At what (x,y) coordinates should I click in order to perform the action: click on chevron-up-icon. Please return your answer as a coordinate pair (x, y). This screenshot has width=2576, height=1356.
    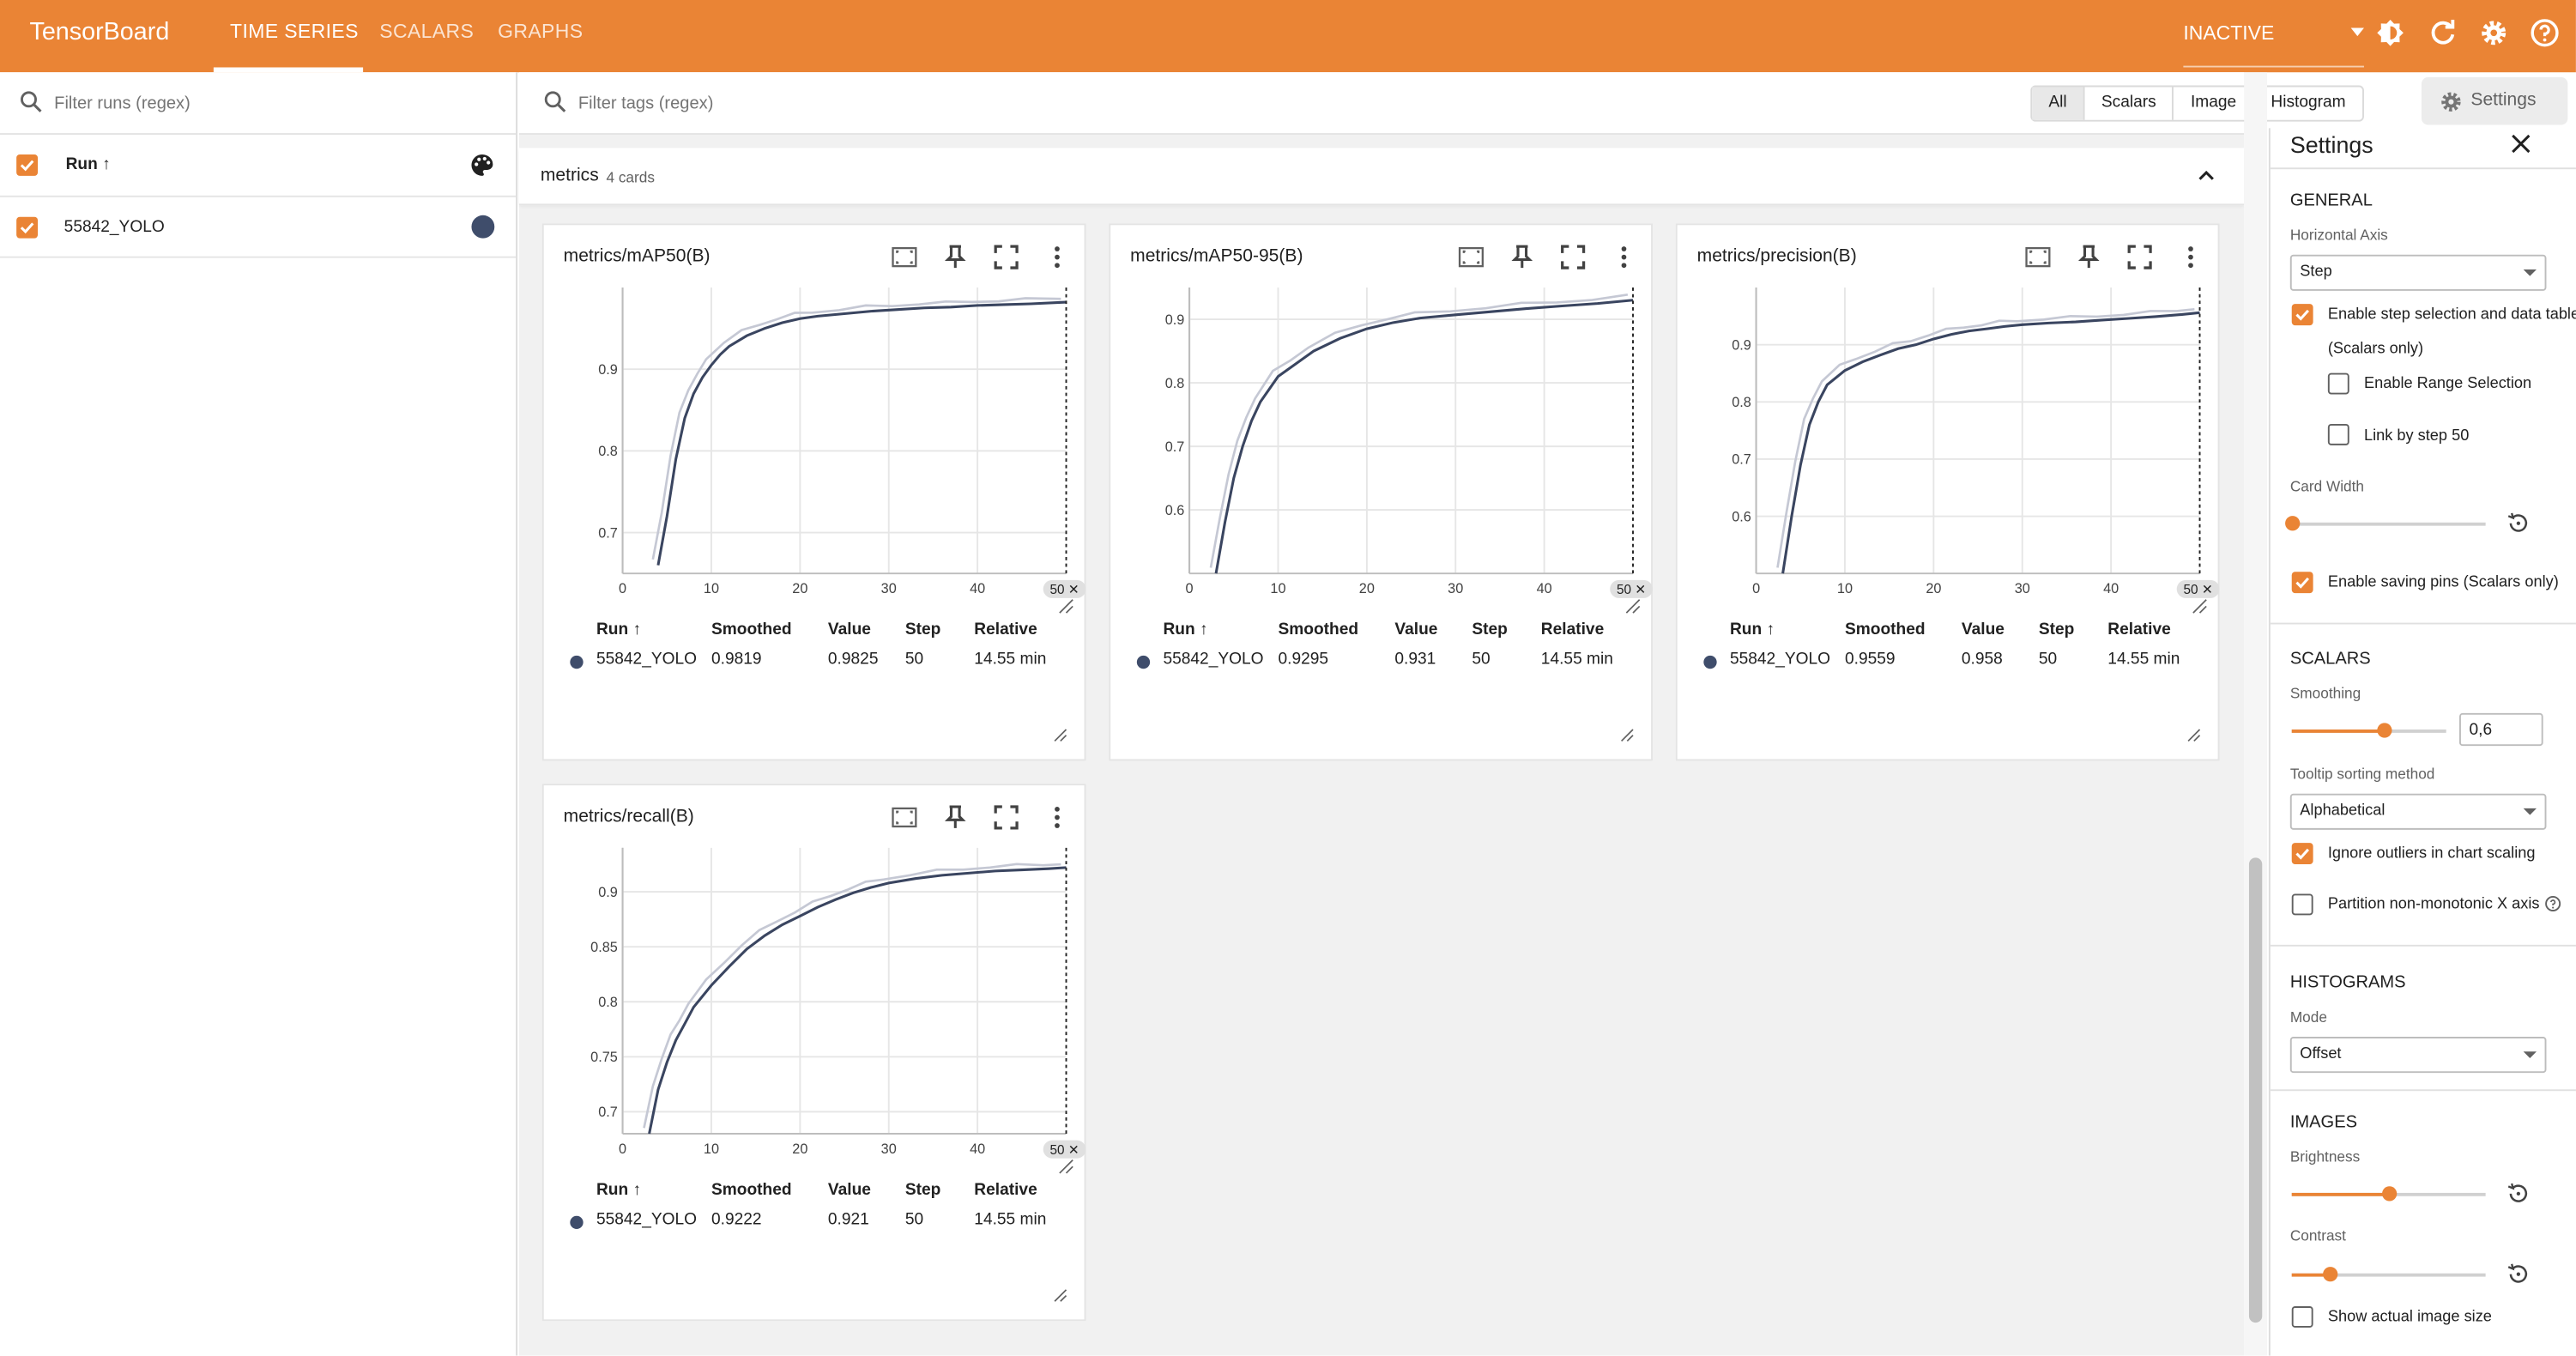
    Looking at the image, I should click on (2206, 176).